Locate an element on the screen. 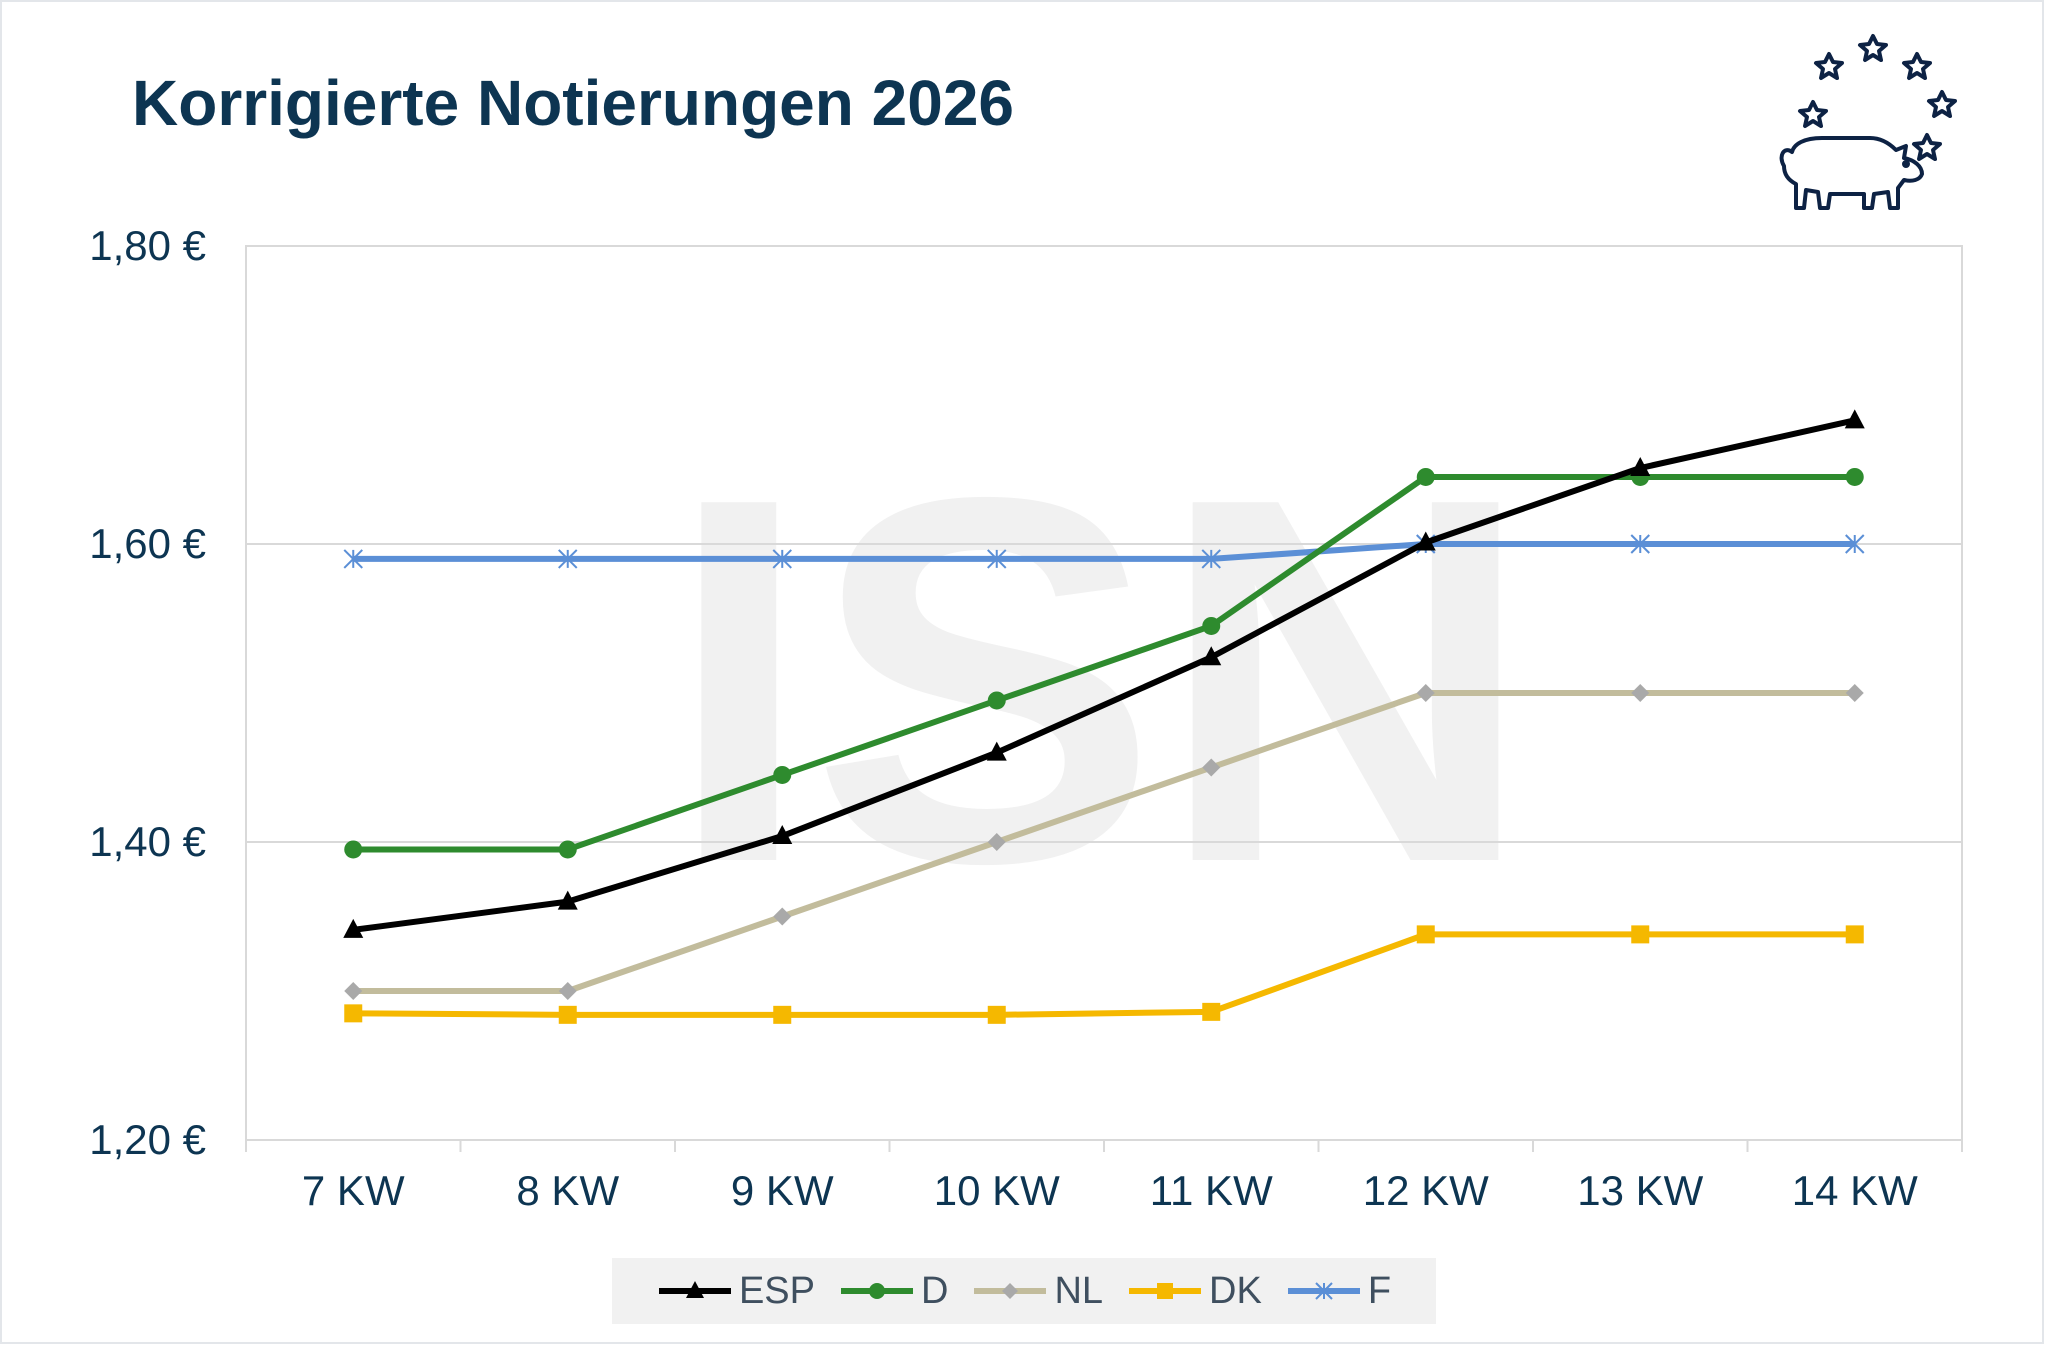 This screenshot has height=1348, width=2048. y-tick-label: 1,60 € is located at coordinates (147, 543).